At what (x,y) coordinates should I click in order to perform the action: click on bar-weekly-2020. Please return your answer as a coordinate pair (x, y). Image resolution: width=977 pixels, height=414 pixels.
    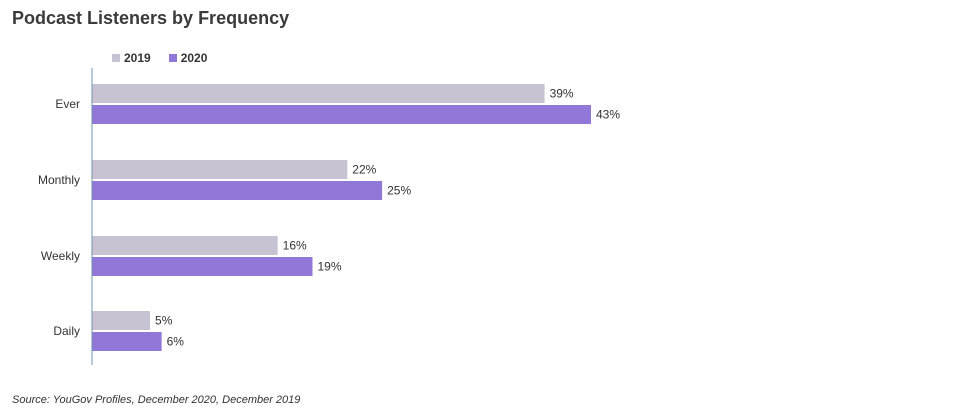
    Looking at the image, I should click on (202, 266).